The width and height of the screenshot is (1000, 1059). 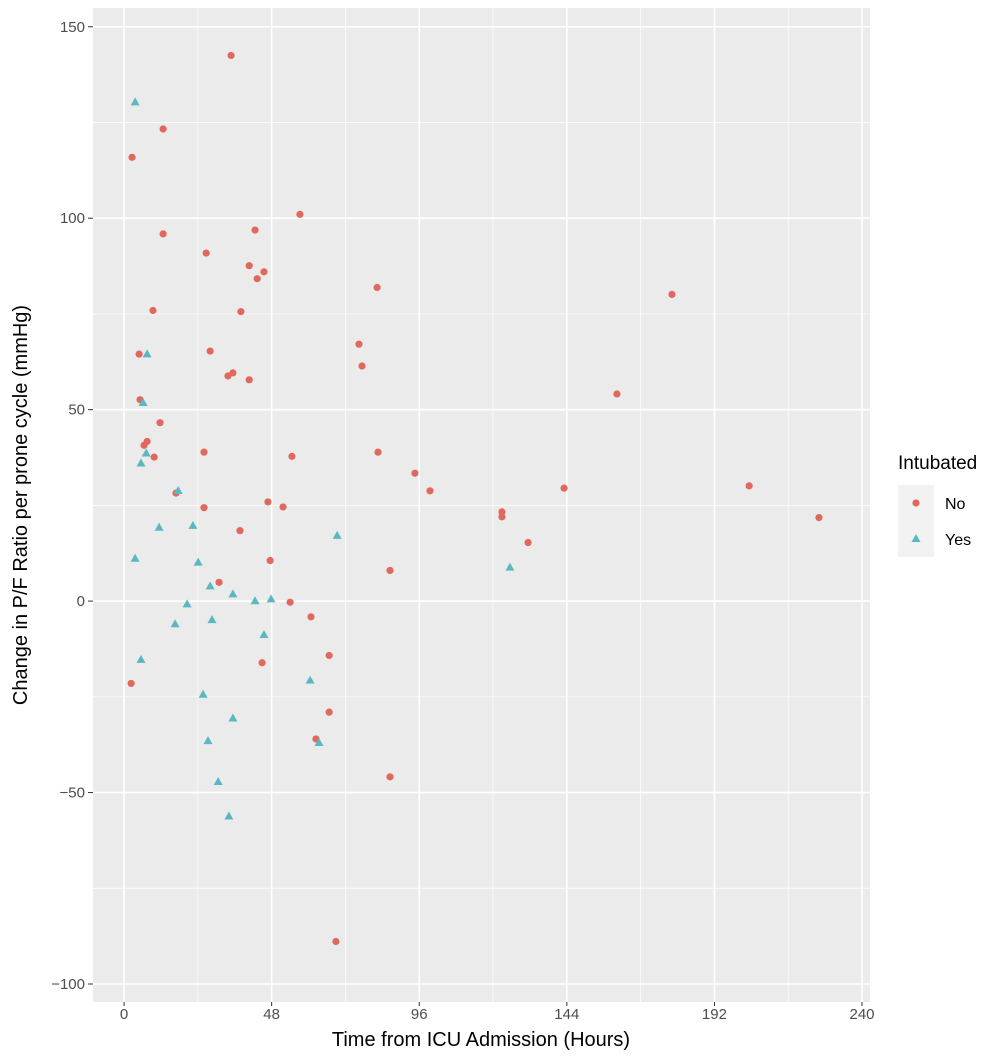 I want to click on y-tick-label: 150, so click(x=72, y=27).